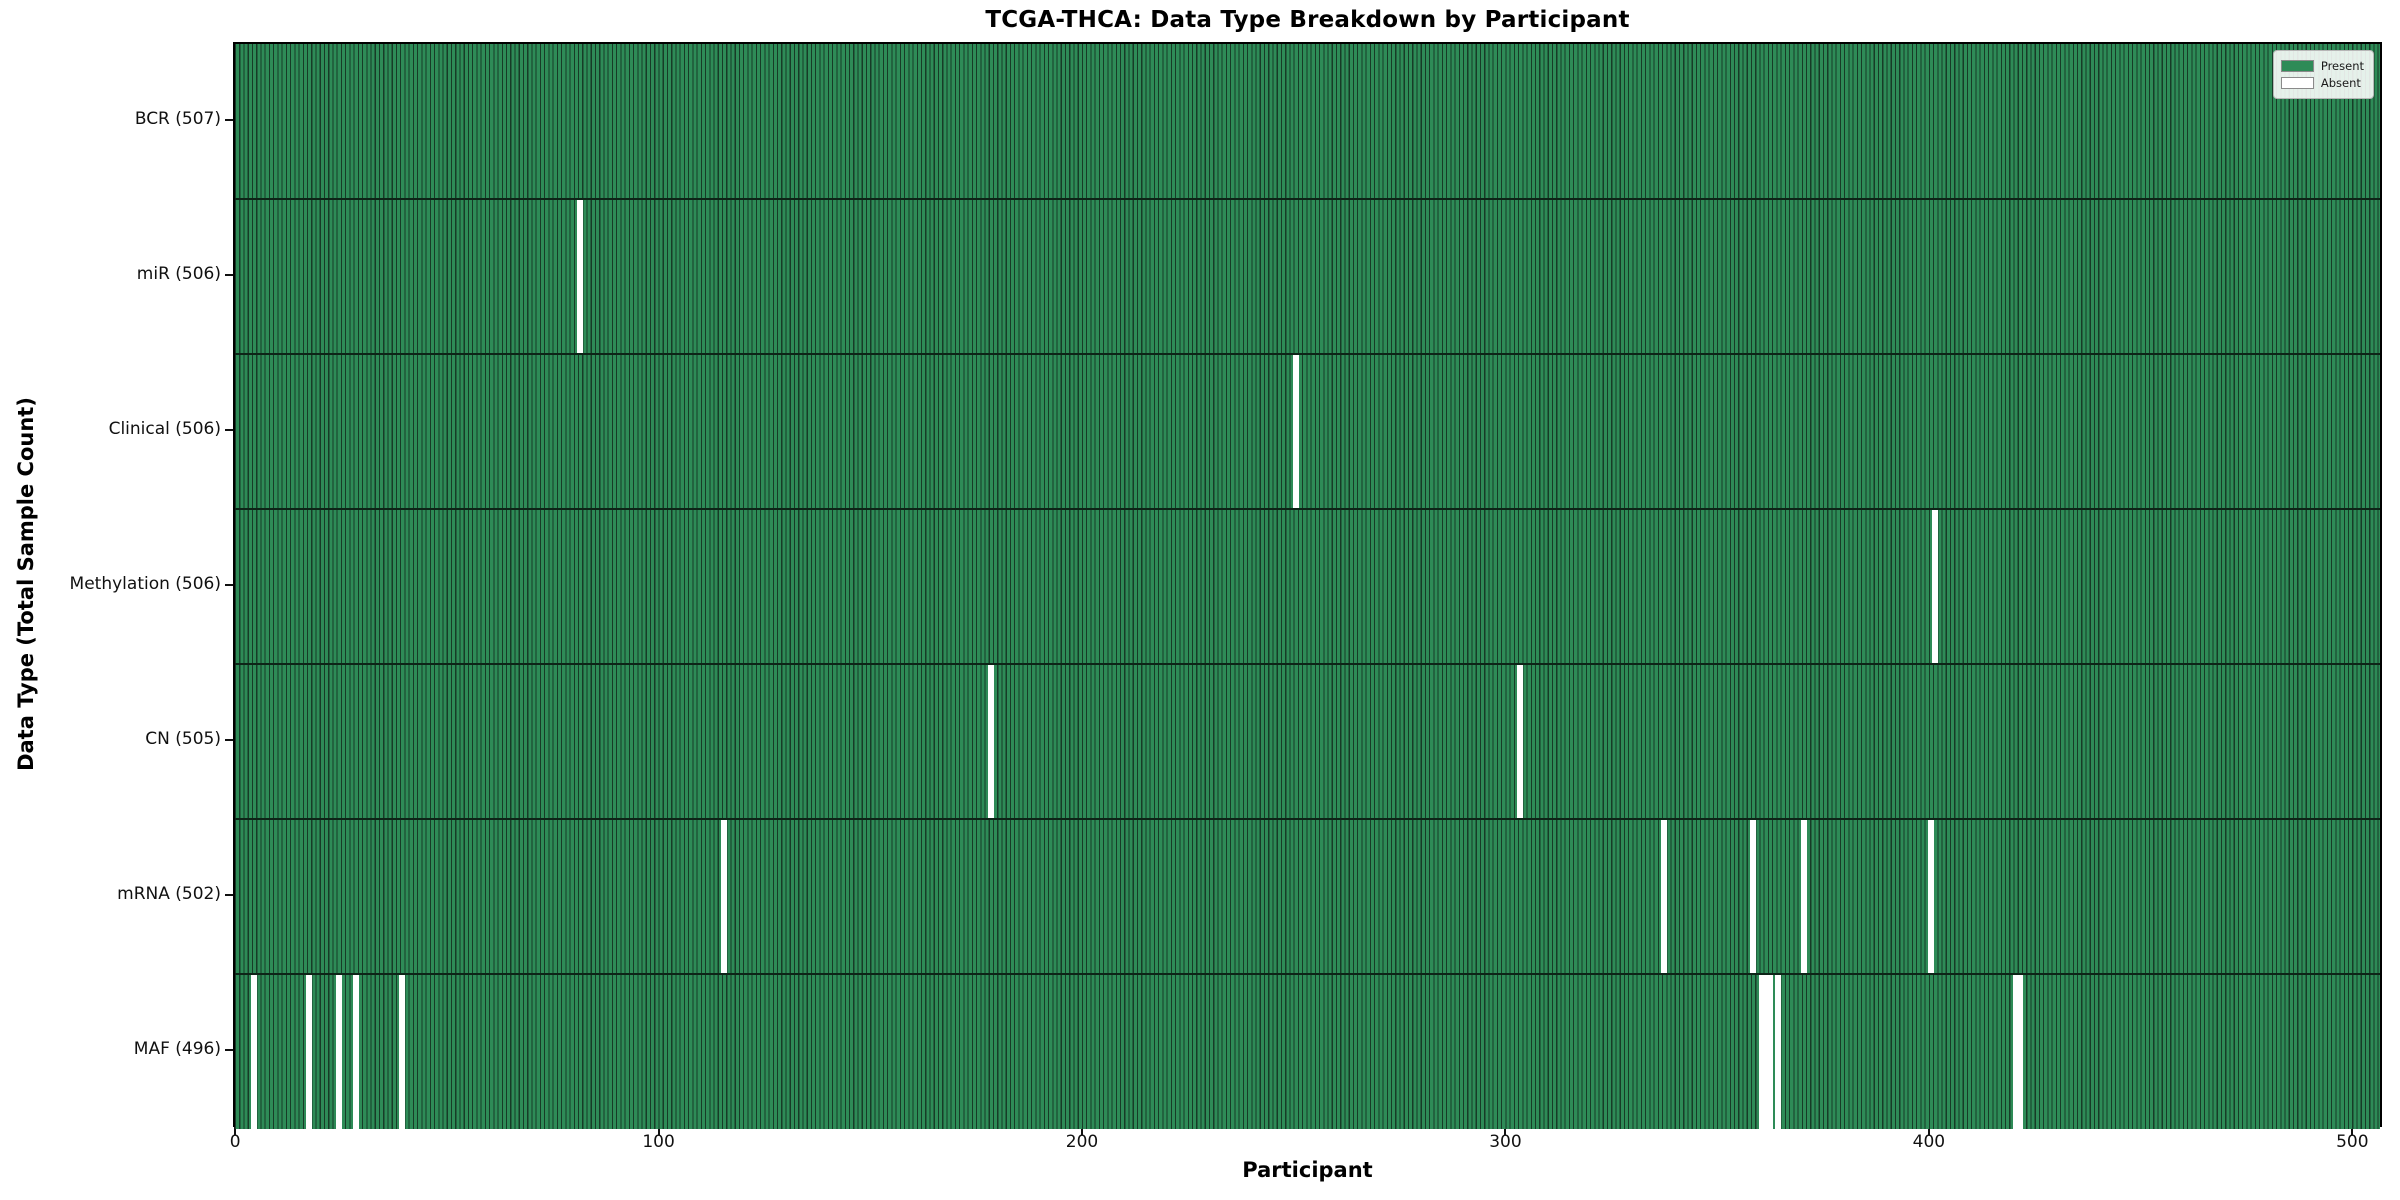 The height and width of the screenshot is (1200, 2400). I want to click on x-tick-label-500: 500, so click(2352, 1142).